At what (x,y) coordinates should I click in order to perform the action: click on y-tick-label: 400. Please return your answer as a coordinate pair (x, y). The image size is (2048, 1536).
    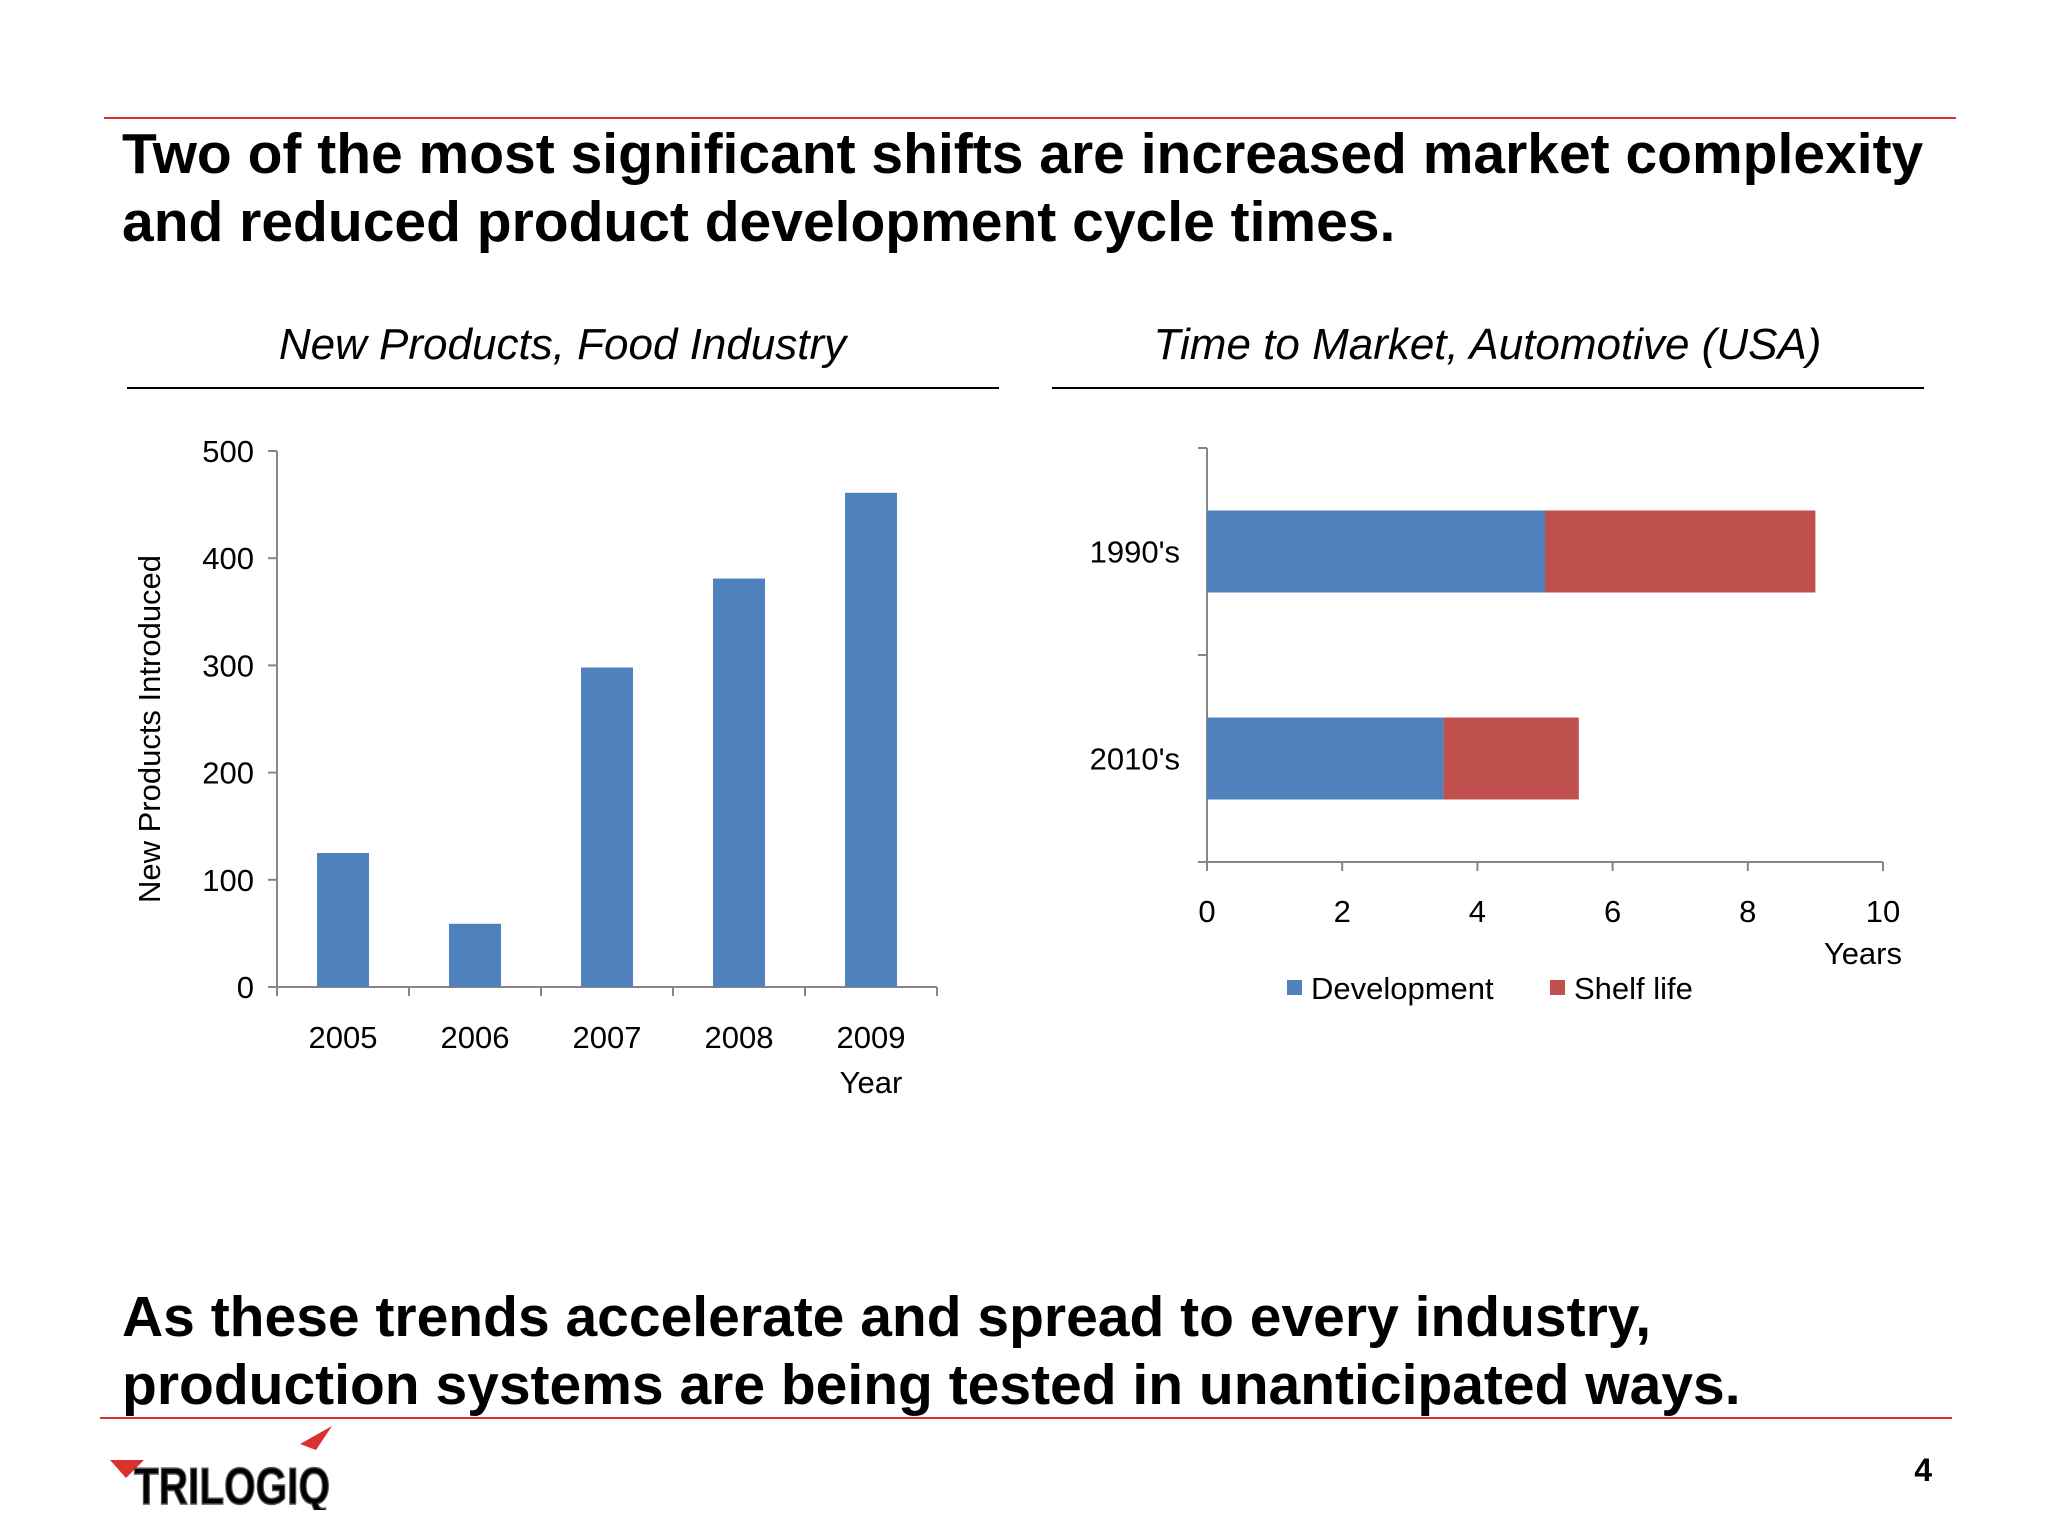
    Looking at the image, I should click on (228, 558).